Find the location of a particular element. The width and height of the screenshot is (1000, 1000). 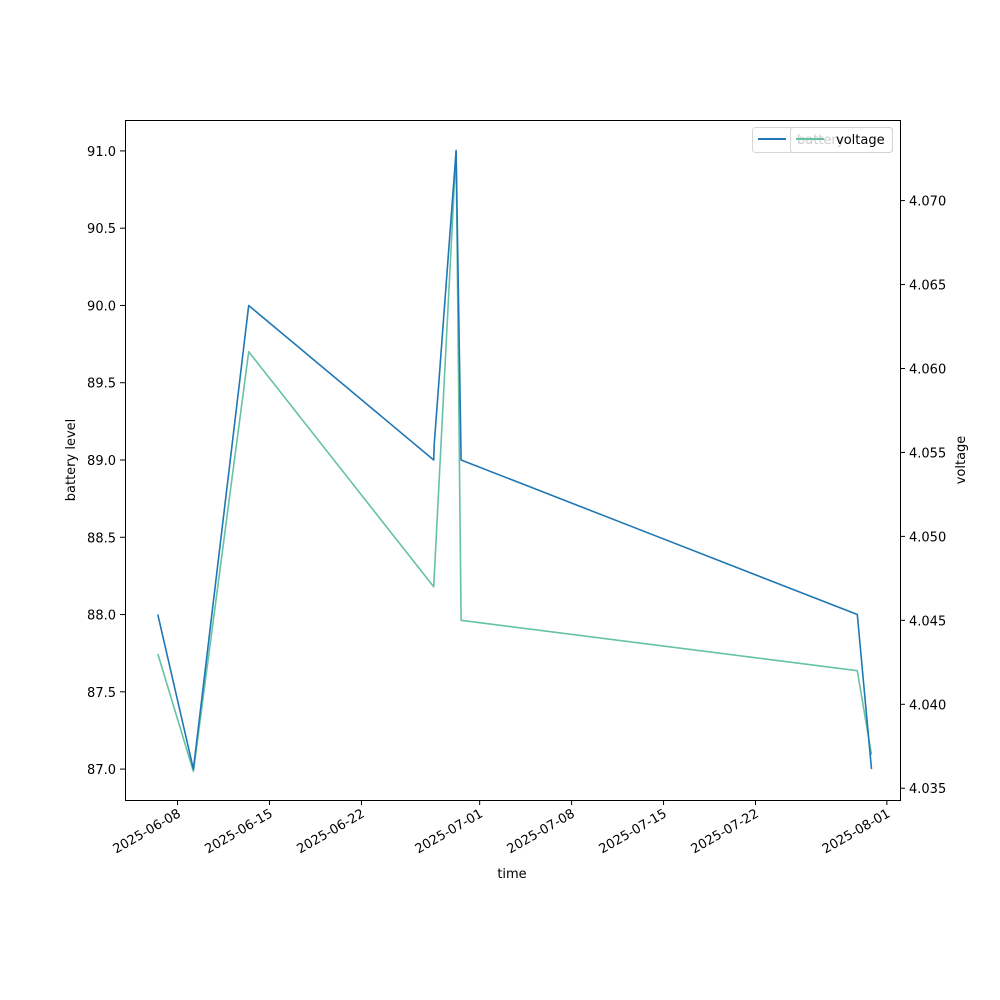

right-y-tick-label: 4.035 is located at coordinates (927, 789).